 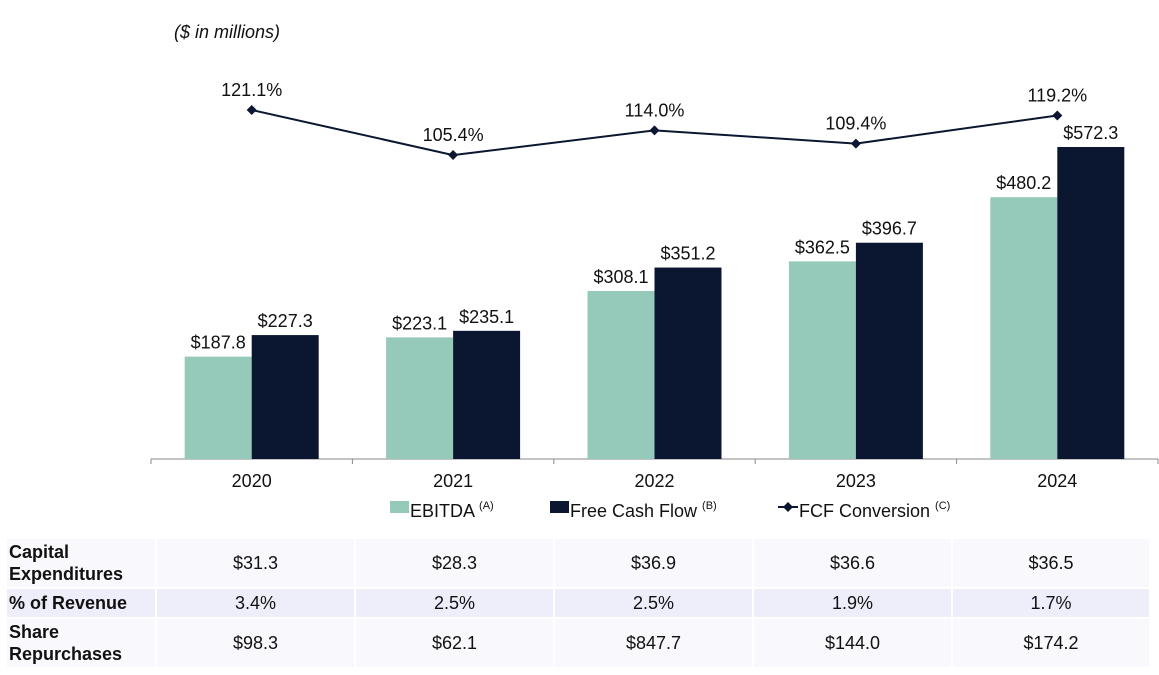 I want to click on table-cell: $36.9, so click(x=653, y=563).